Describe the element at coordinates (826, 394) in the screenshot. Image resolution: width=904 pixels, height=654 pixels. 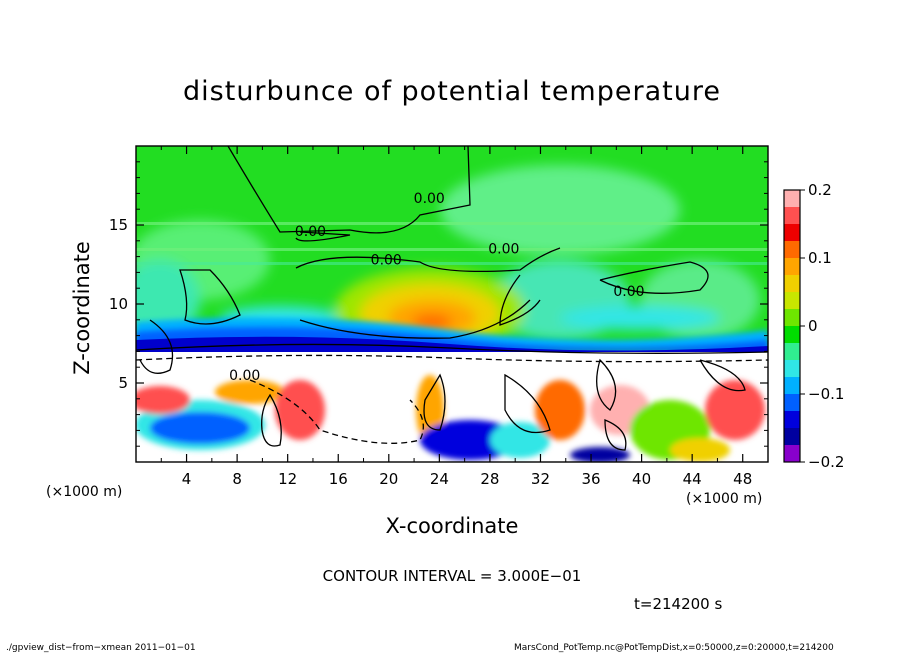
I see `colorbar-tick-label: −0.1` at that location.